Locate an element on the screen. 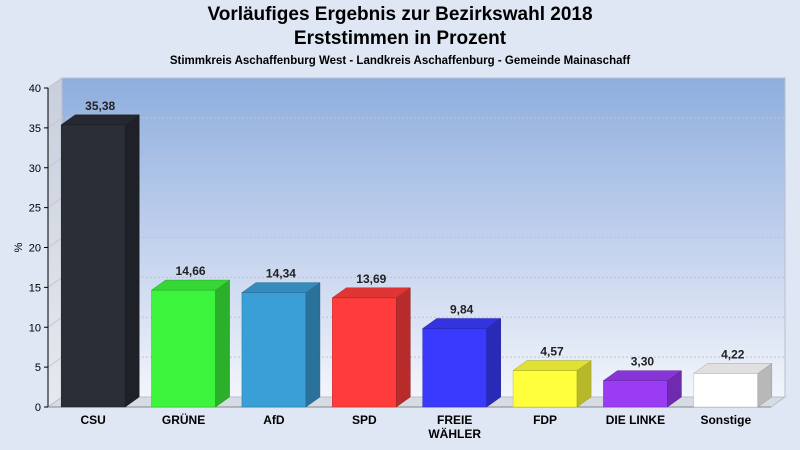  value-label: 3,30 is located at coordinates (643, 362).